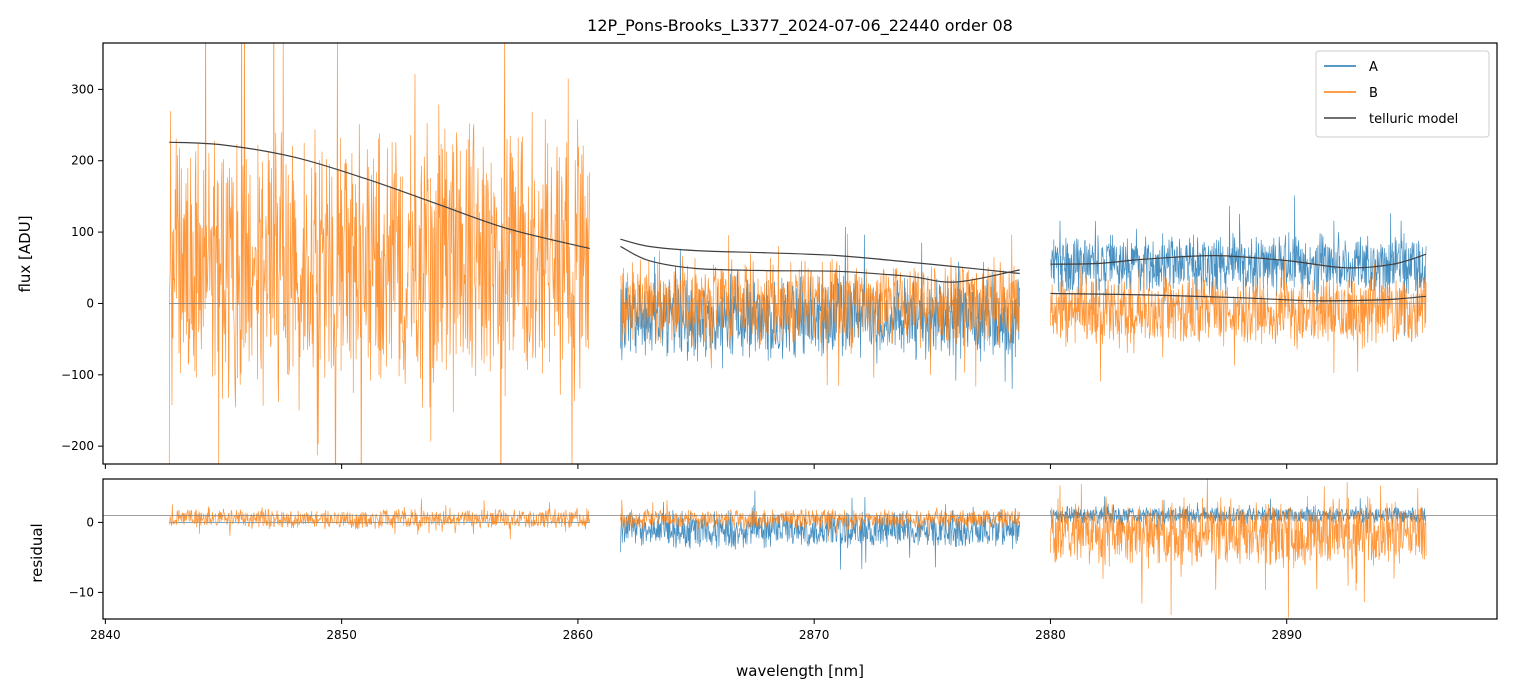 Image resolution: width=1513 pixels, height=696 pixels. Describe the element at coordinates (578, 635) in the screenshot. I see `x-tick-label-2: 2860` at that location.